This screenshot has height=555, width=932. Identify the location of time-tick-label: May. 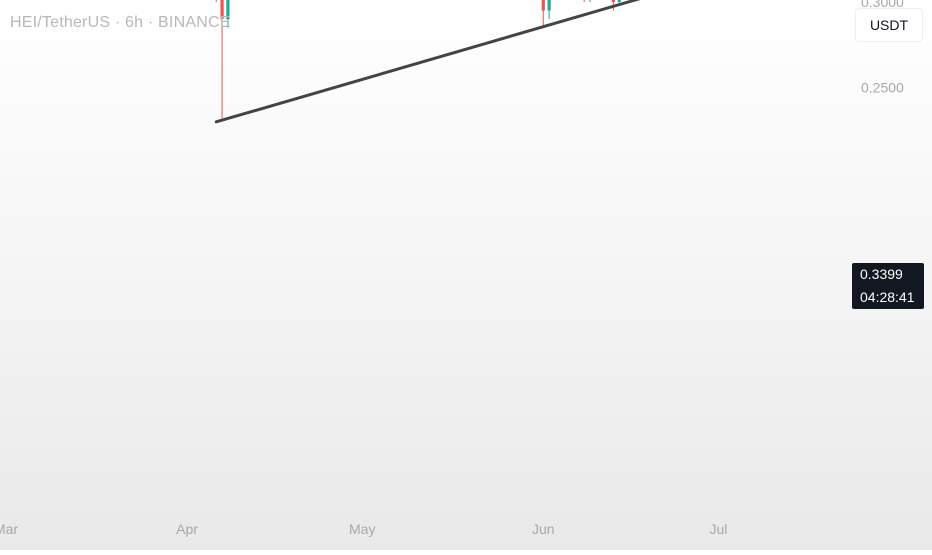
(362, 529).